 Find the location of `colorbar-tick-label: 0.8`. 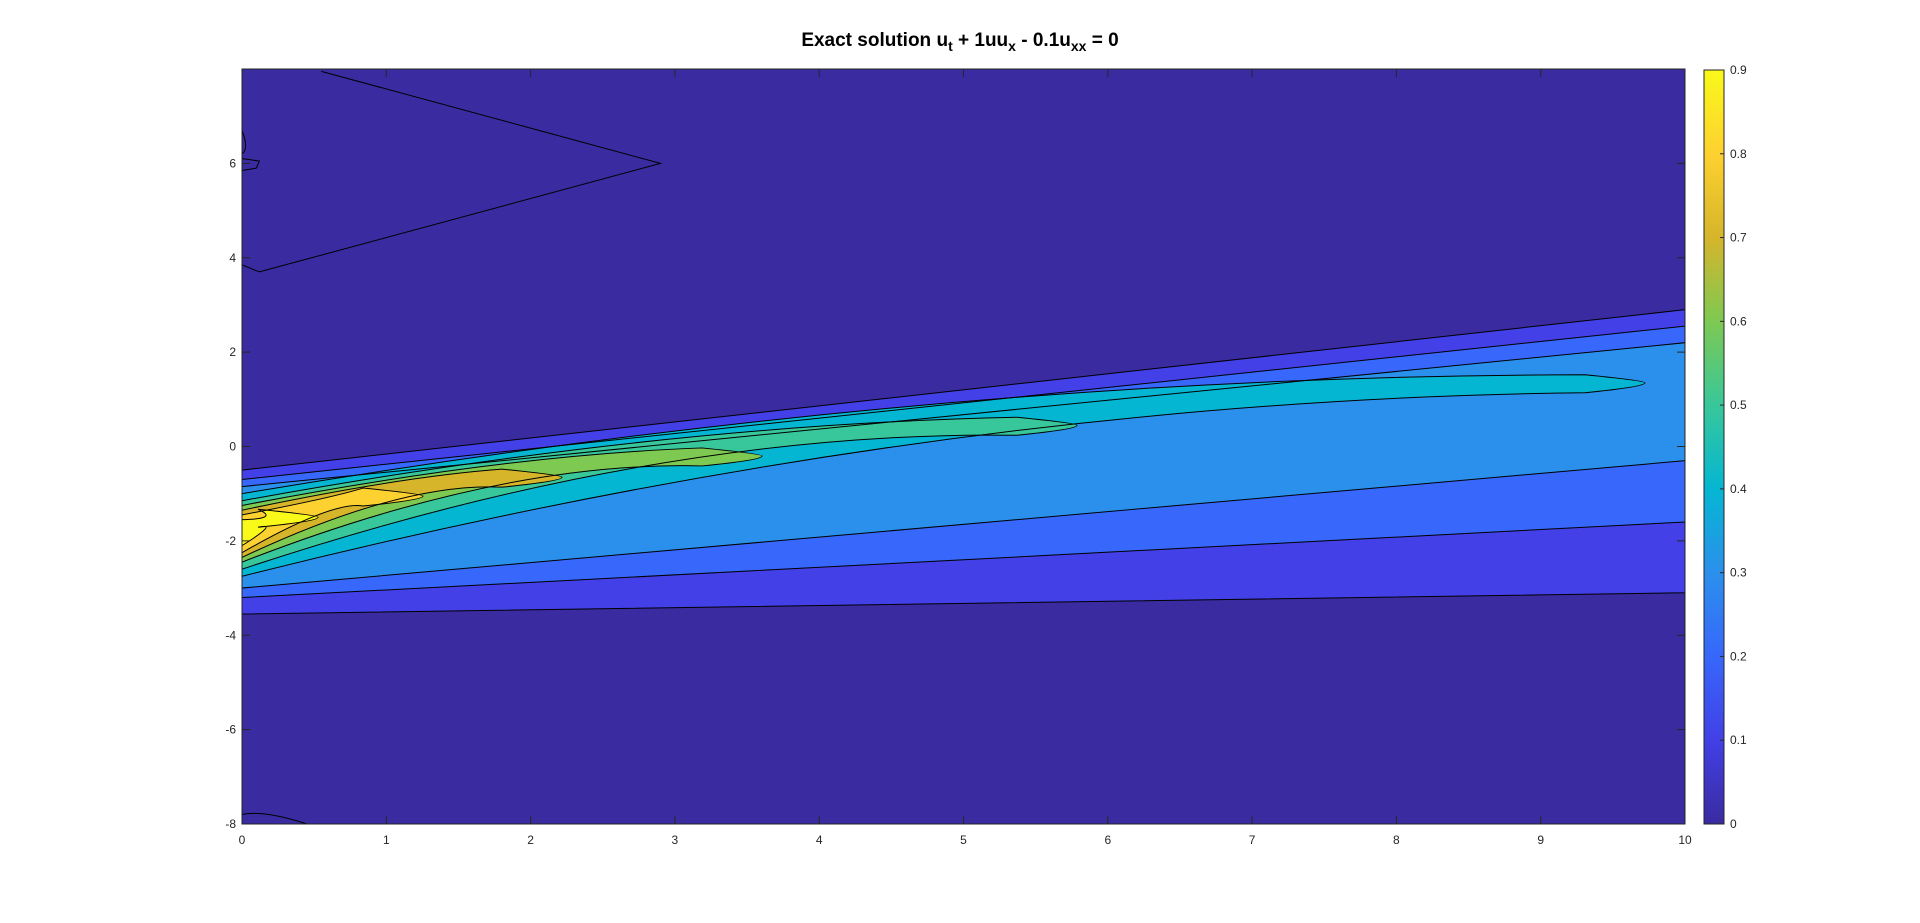

colorbar-tick-label: 0.8 is located at coordinates (1738, 154).